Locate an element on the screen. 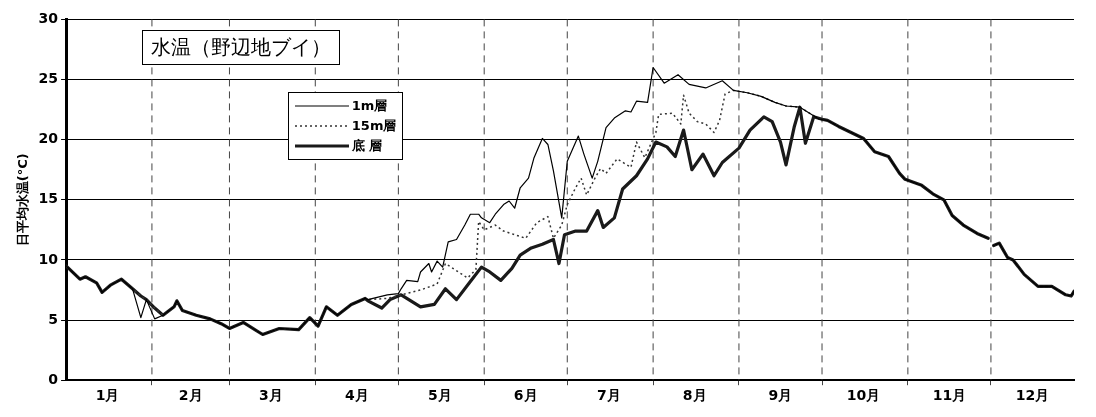 The height and width of the screenshot is (417, 1096). y-tick-label: 5 is located at coordinates (53, 318).